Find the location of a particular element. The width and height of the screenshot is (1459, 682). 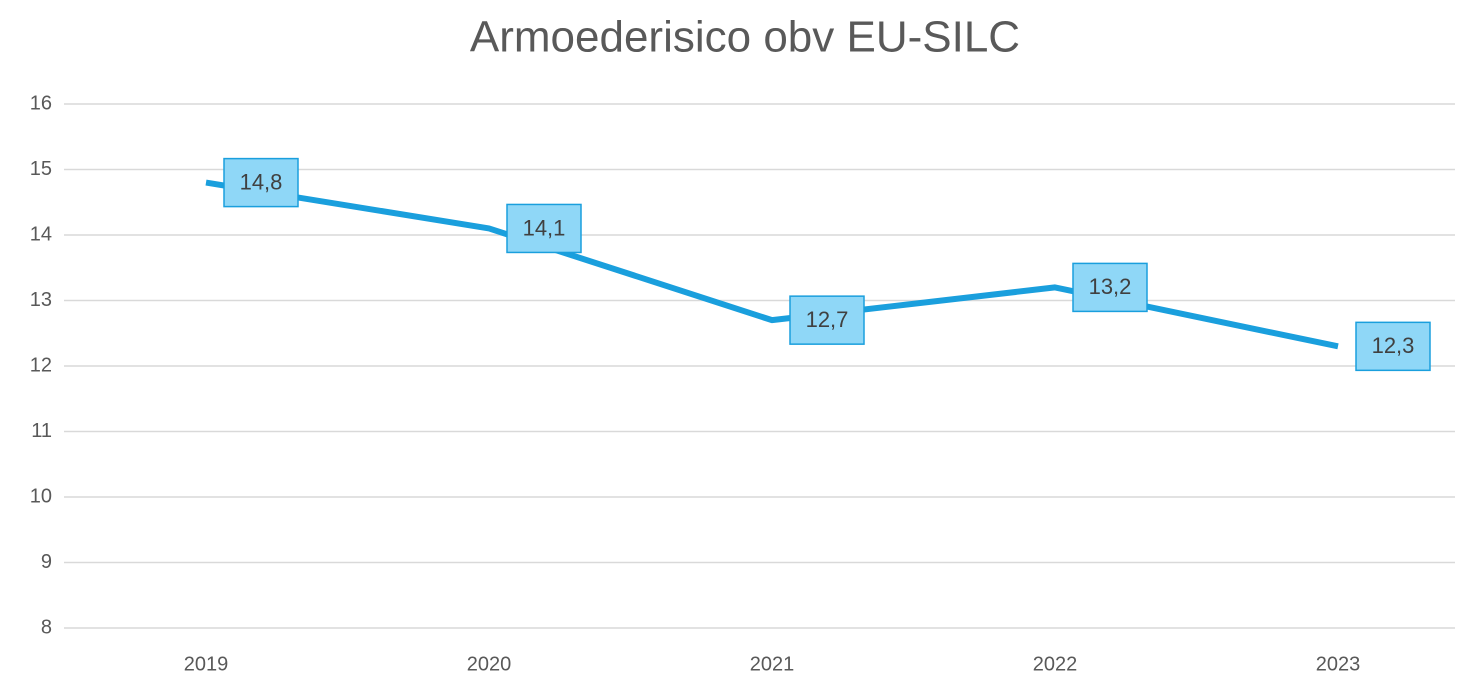

data-label: 14,8 is located at coordinates (261, 181).